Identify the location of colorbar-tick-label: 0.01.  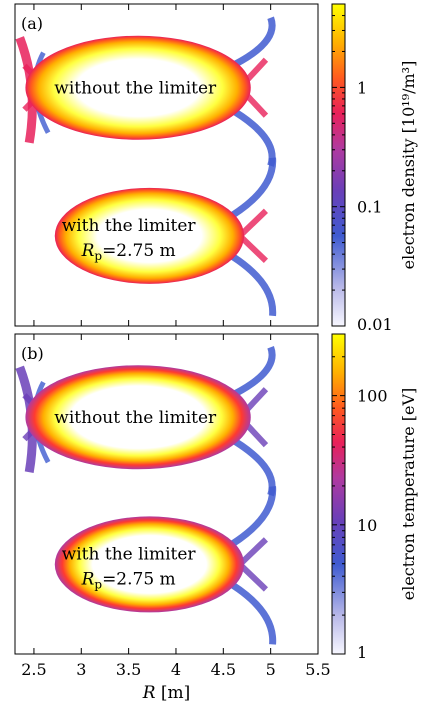
(375, 324).